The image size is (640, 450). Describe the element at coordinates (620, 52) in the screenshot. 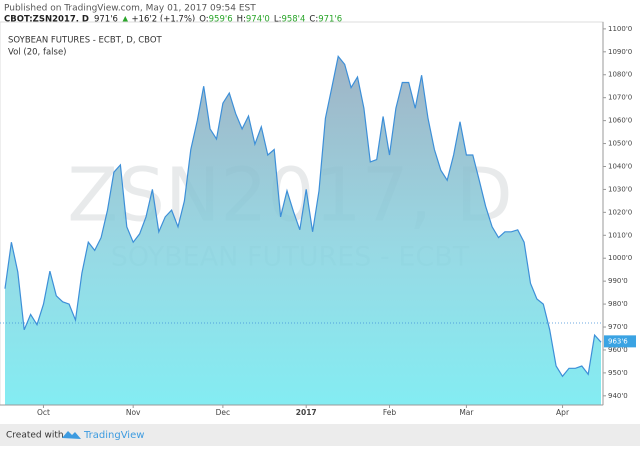

I see `y-tick-label: 1090'0` at that location.